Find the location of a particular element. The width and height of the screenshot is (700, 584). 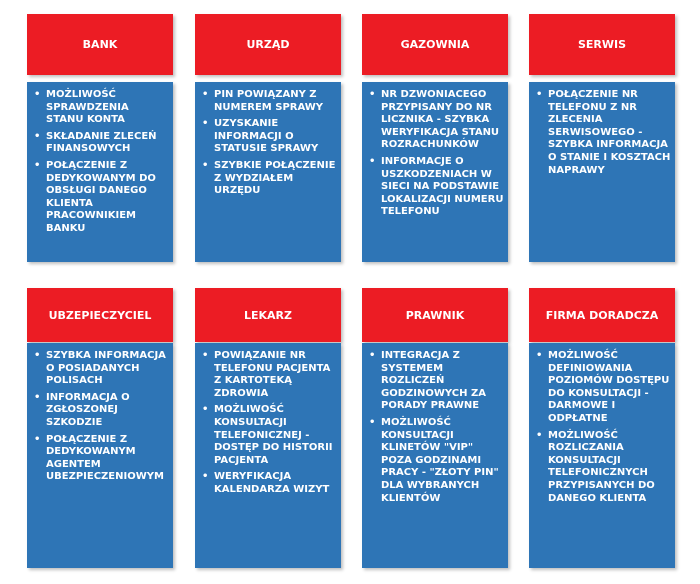

card-item: PIN POWIĄZANY Z NUMEREM SPRAWY is located at coordinates (269, 101).